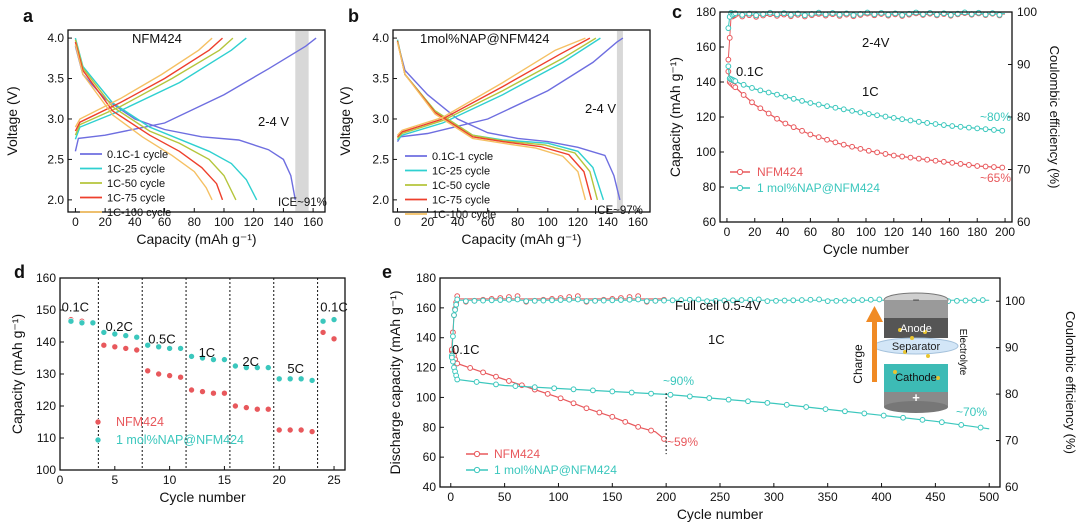  What do you see at coordinates (916, 397) in the screenshot?
I see `positive-terminal-glyph: +` at bounding box center [916, 397].